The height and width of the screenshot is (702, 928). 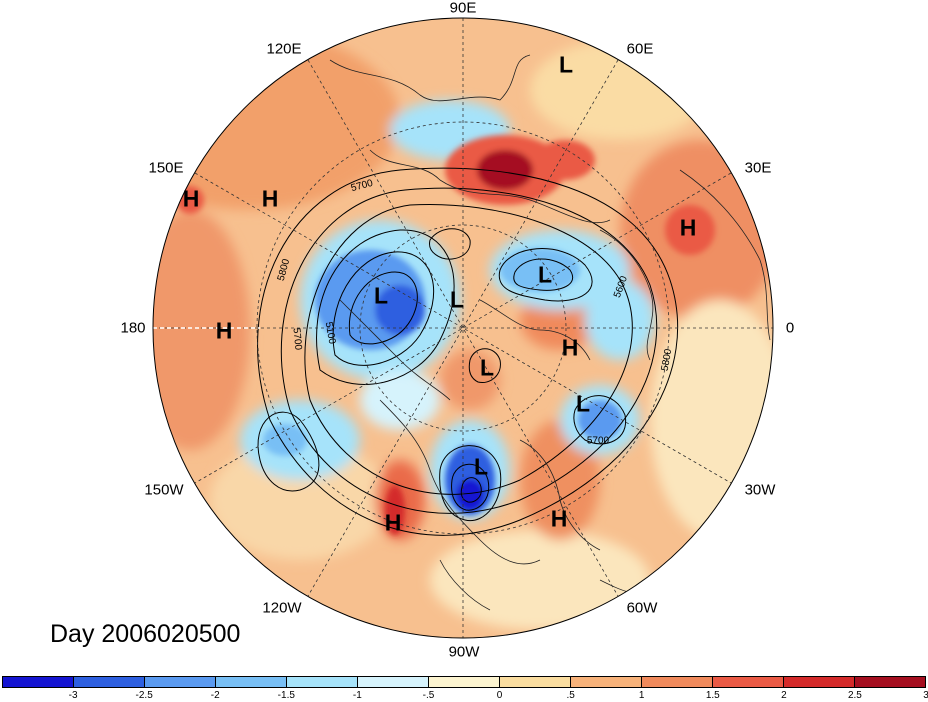 I want to click on colorbar-tick-label: 2.5, so click(x=854, y=695).